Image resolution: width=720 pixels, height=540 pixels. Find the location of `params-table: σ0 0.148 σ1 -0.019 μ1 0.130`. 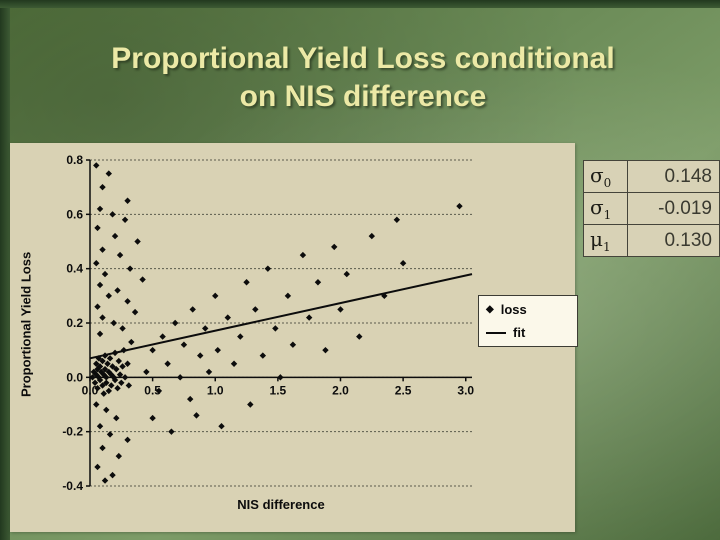

params-table: σ0 0.148 σ1 -0.019 μ1 0.130 is located at coordinates (651, 208).